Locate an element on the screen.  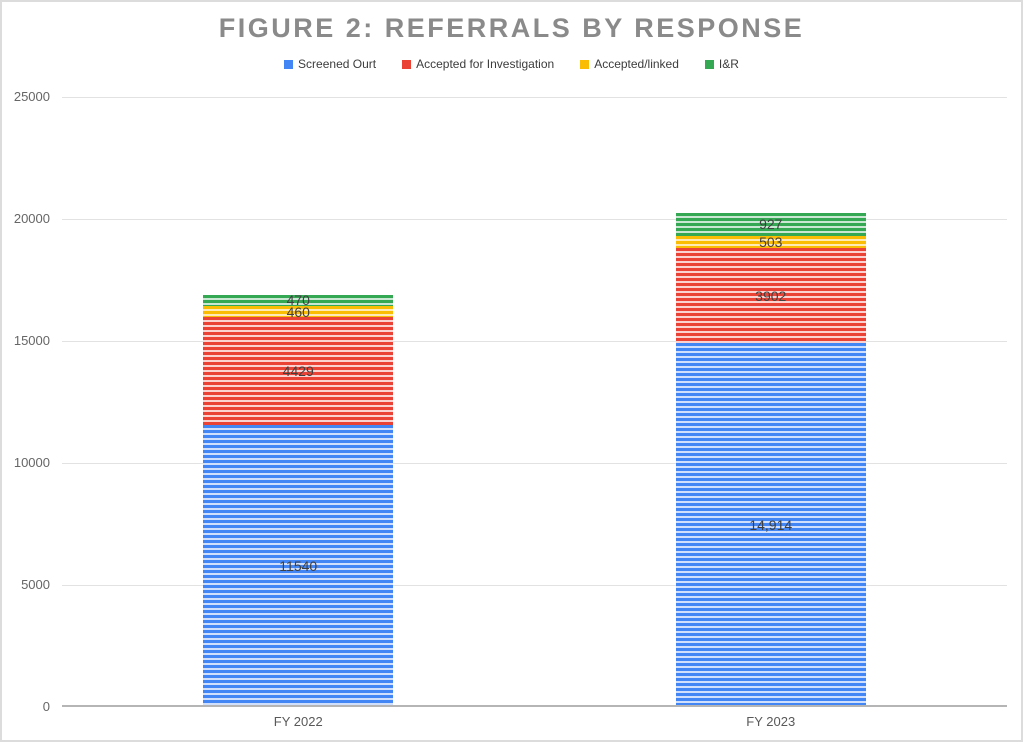
bar-fy-2022: 11540 4429 460 470 is located at coordinates (298, 499).